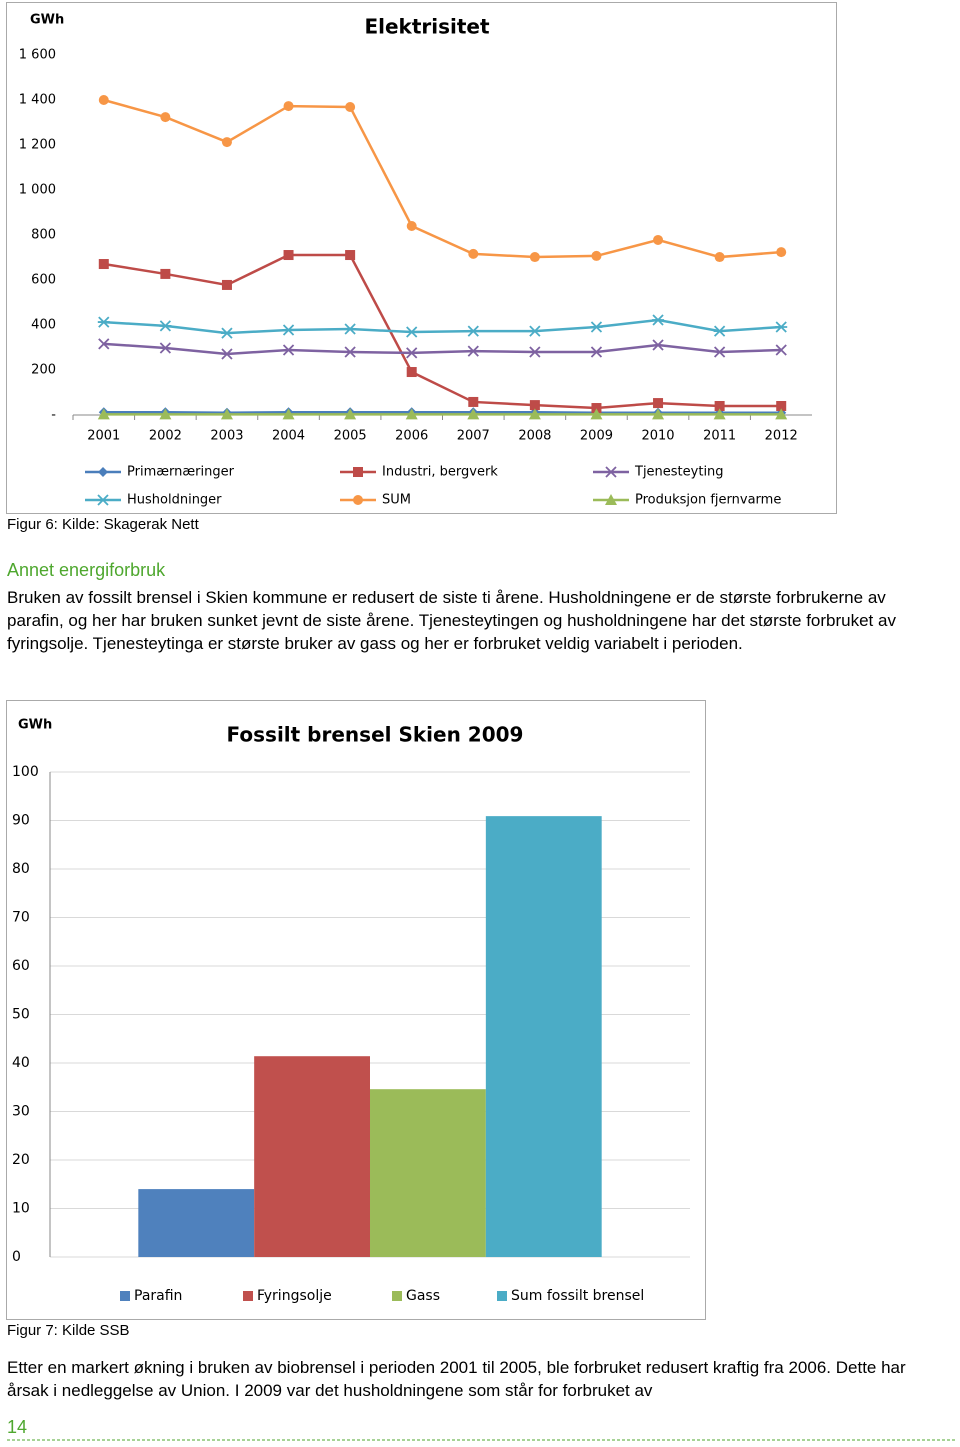  Describe the element at coordinates (21, 1112) in the screenshot. I see `y-tick-label: 30` at that location.